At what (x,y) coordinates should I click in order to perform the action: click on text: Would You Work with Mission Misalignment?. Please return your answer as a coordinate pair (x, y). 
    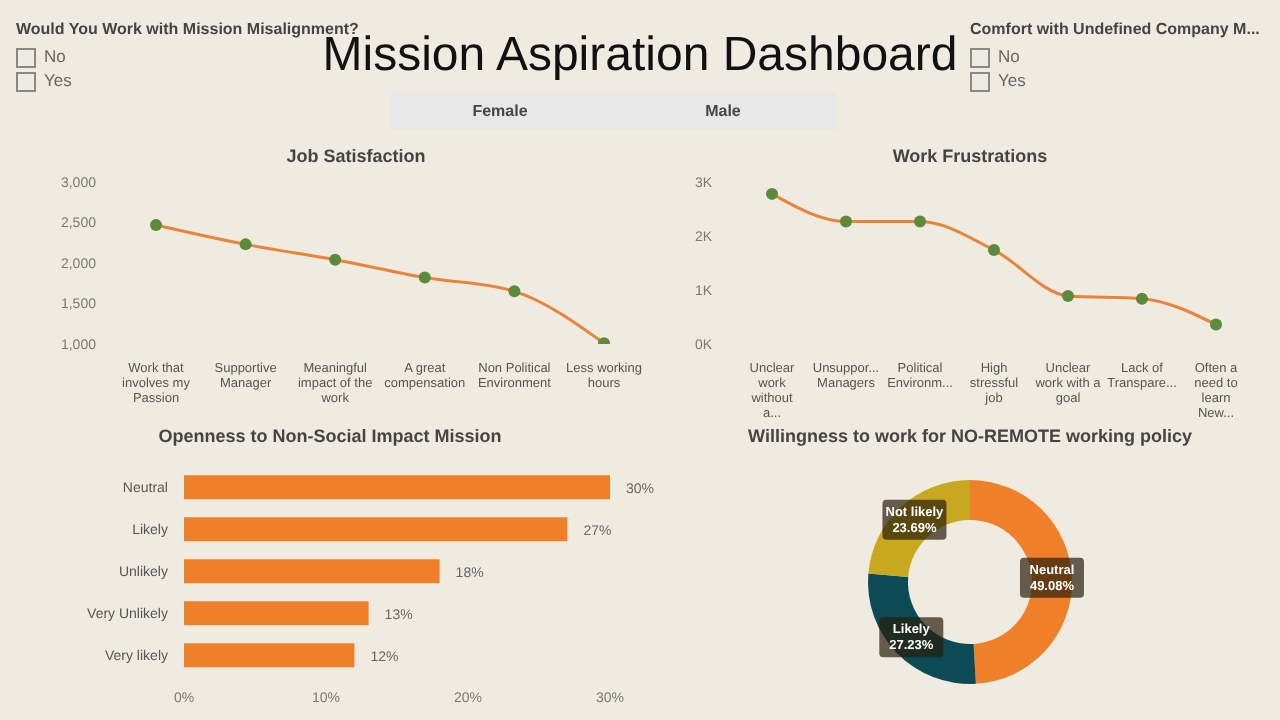
    Looking at the image, I should click on (187, 29).